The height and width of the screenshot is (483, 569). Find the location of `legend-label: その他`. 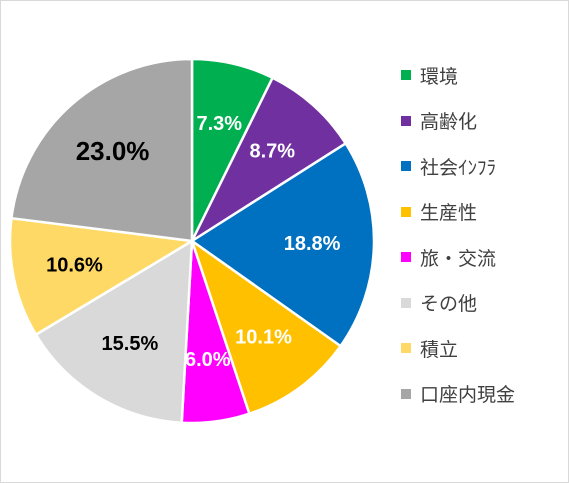

legend-label: その他 is located at coordinates (449, 304).